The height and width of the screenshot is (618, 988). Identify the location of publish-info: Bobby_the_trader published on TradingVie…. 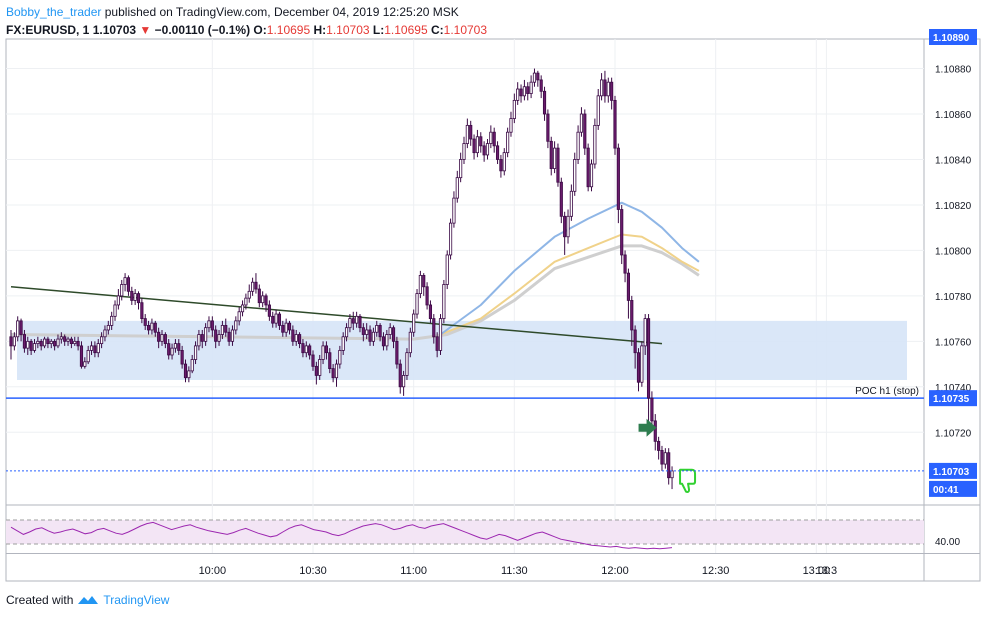
(232, 12).